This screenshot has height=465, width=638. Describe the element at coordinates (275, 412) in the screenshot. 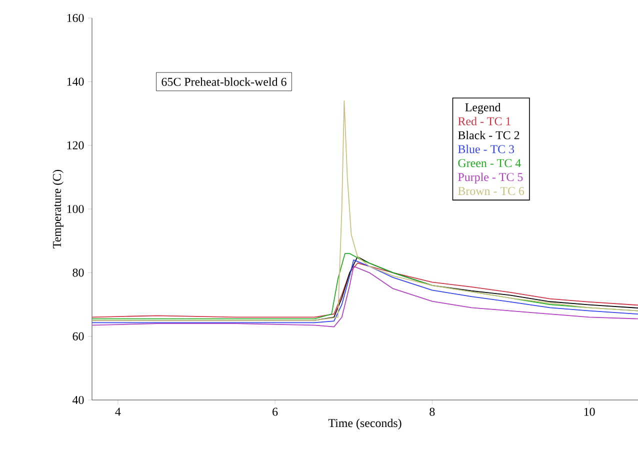

I see `x-tick-label: 6` at that location.